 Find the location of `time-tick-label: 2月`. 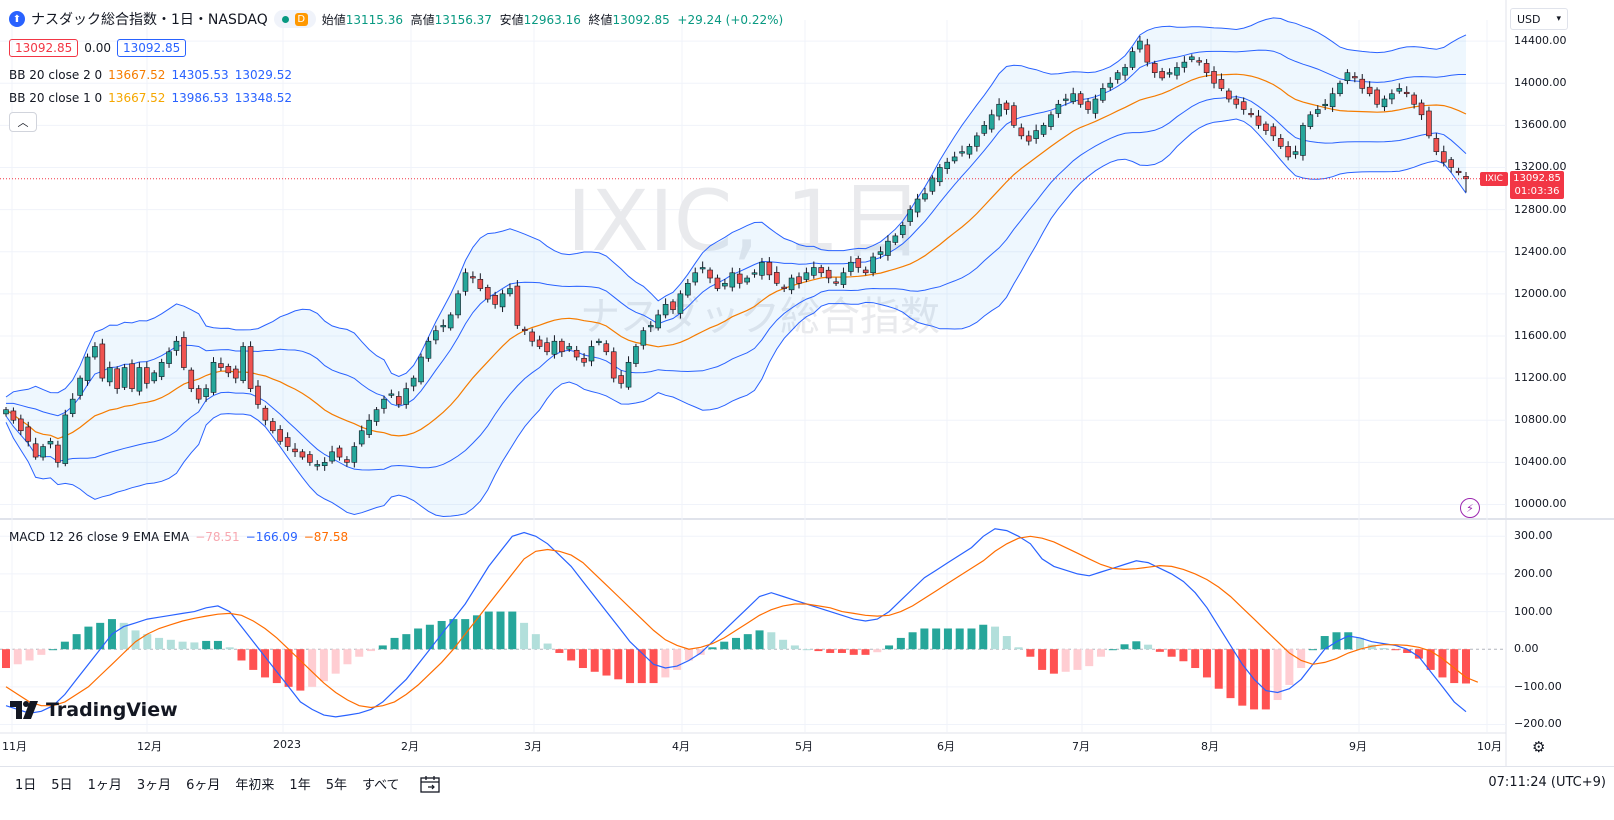

time-tick-label: 2月 is located at coordinates (410, 746).